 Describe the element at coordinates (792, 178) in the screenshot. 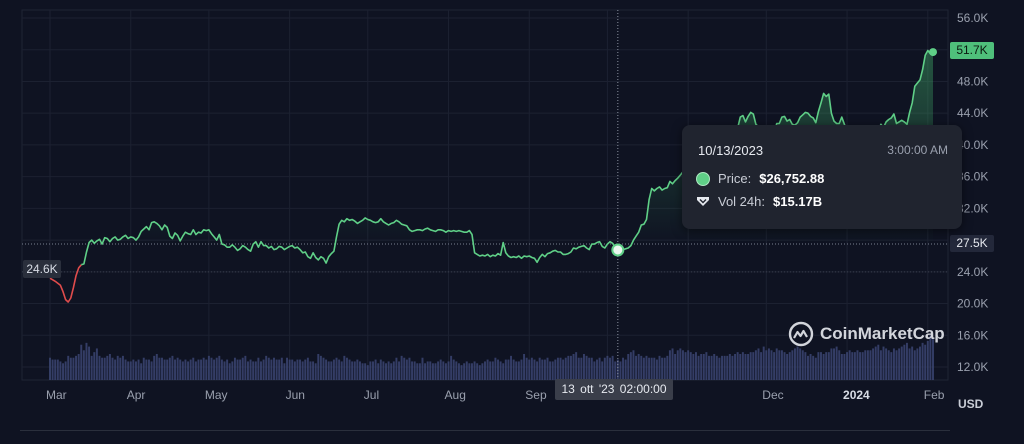

I see `tooltip-price-value: $26,752.88` at that location.